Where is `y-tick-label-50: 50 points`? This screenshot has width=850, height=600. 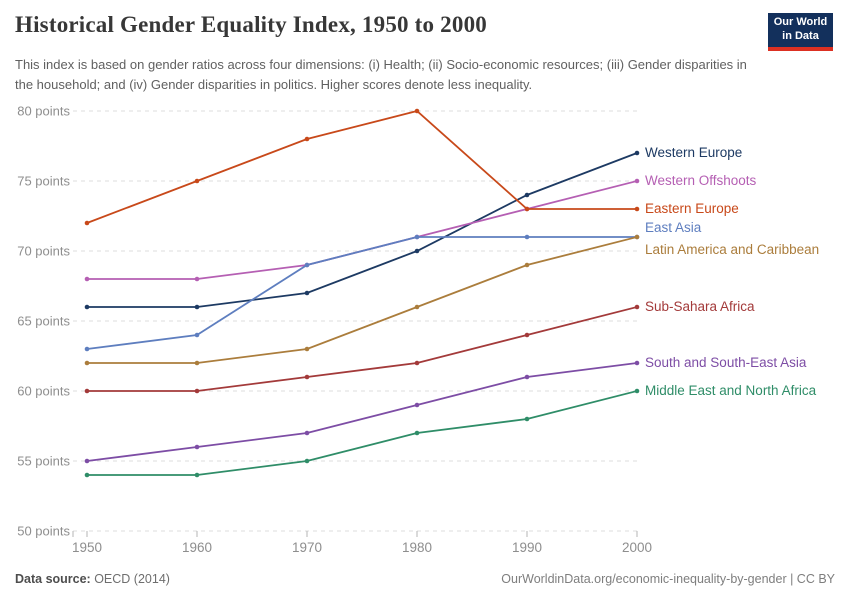 y-tick-label-50: 50 points is located at coordinates (43, 531).